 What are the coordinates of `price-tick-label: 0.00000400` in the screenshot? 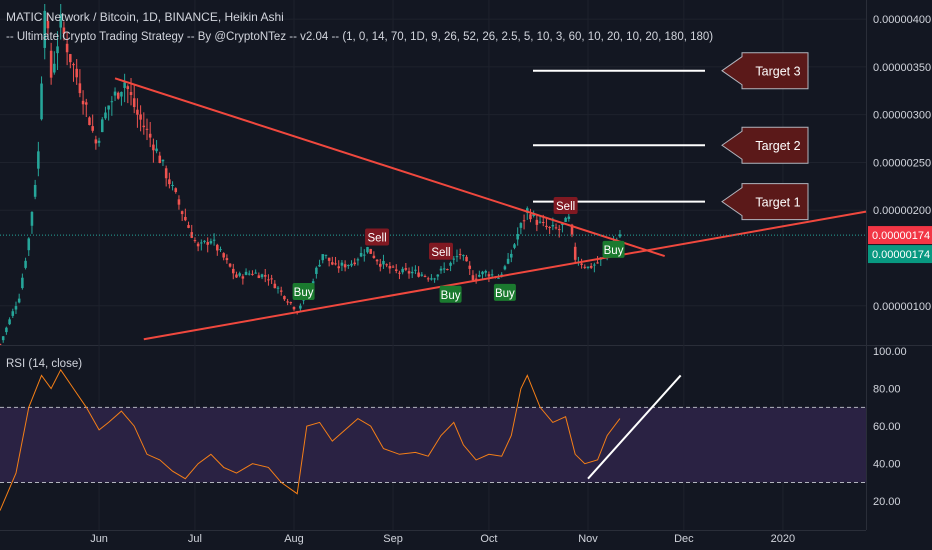 It's located at (902, 20).